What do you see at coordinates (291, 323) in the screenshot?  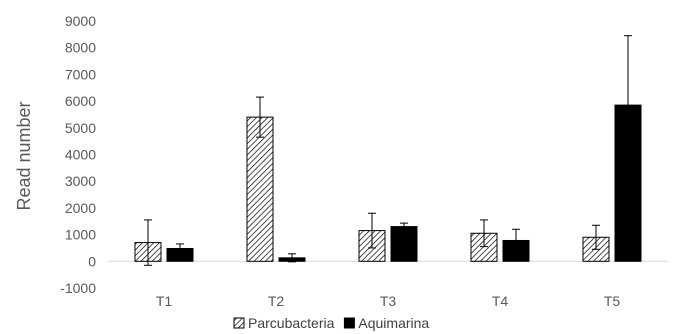 I see `legend-label: Parcubacteria` at bounding box center [291, 323].